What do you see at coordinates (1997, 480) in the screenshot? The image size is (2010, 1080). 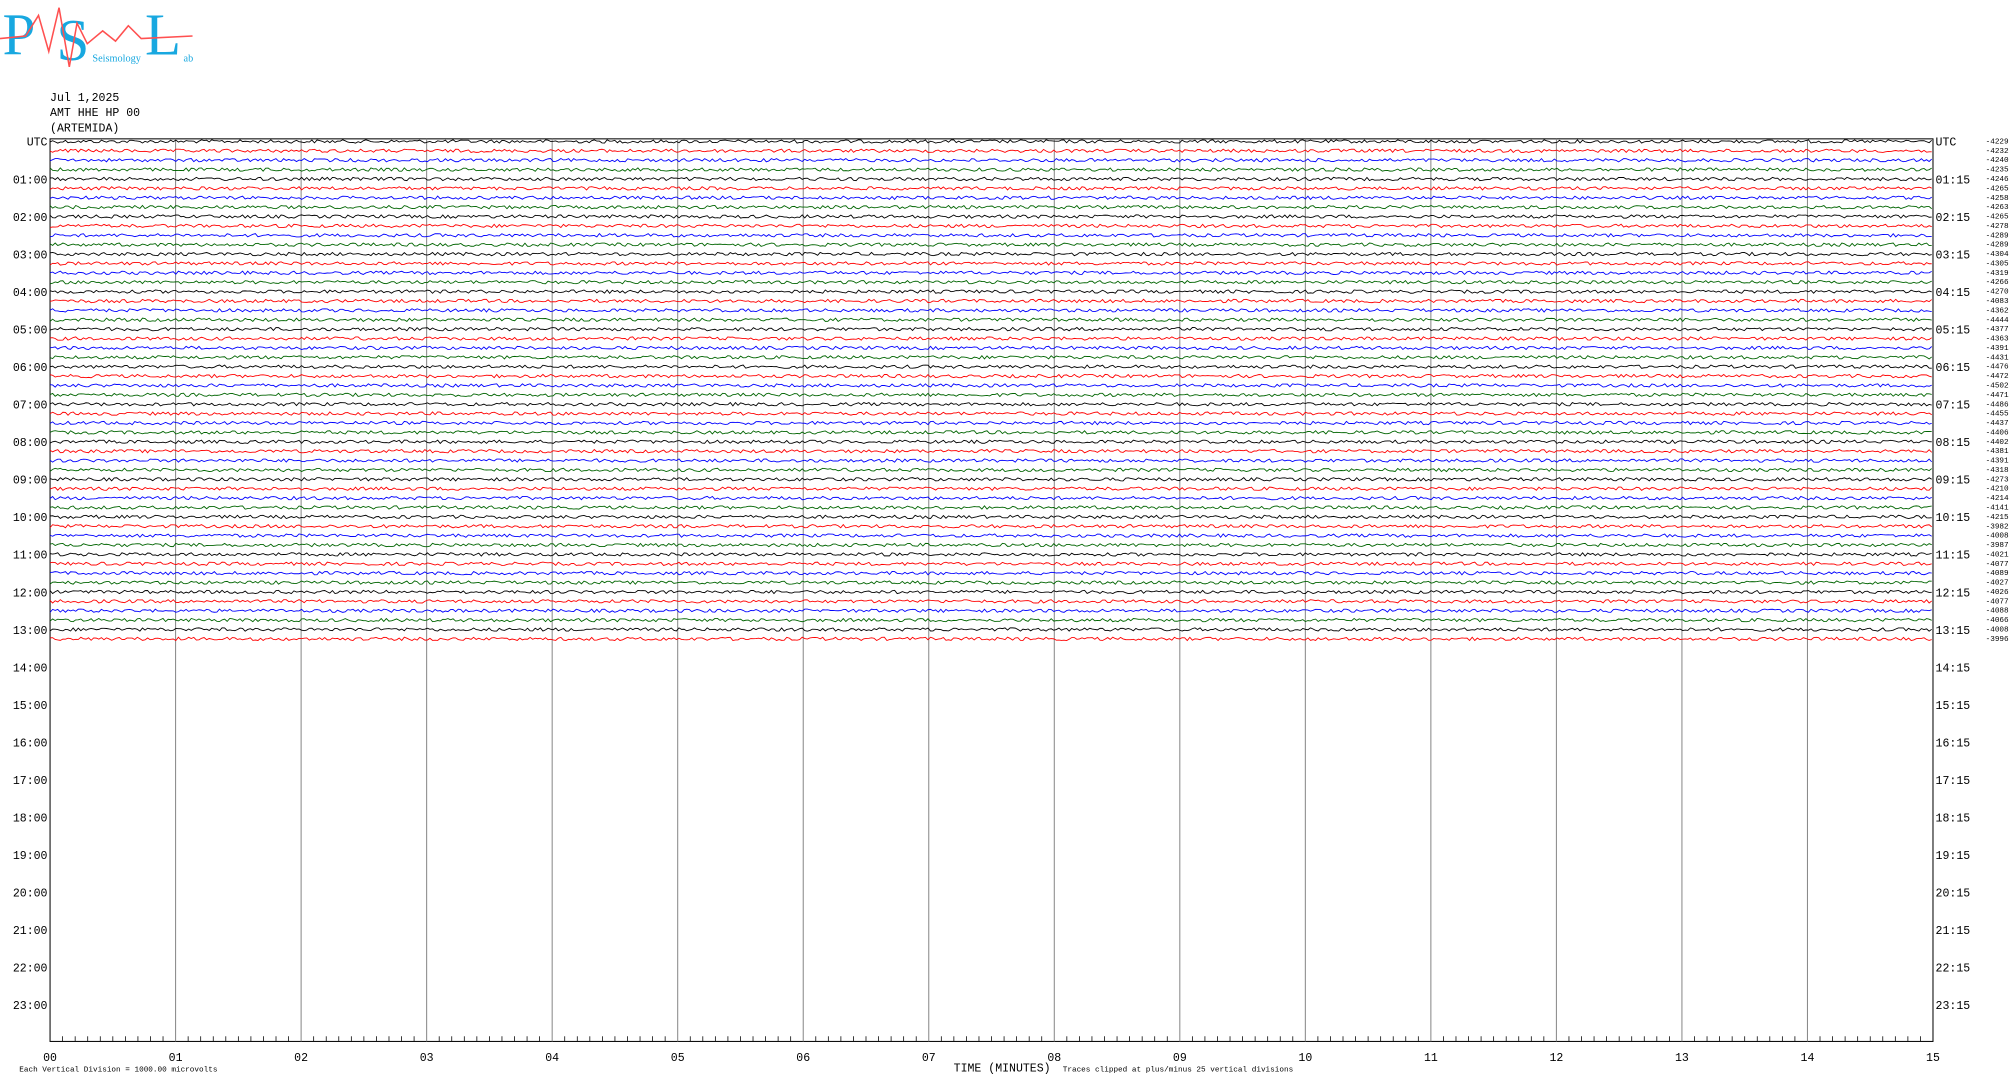 I see `trace-offset: -4273` at bounding box center [1997, 480].